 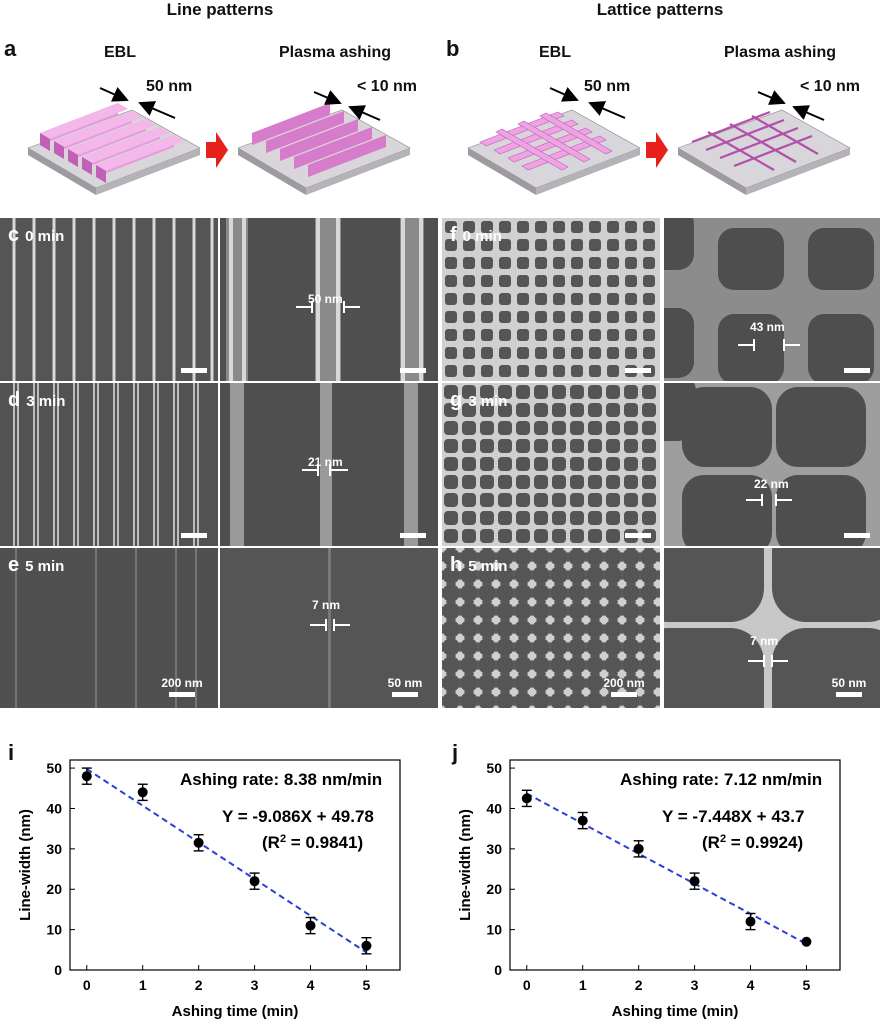 What do you see at coordinates (551, 628) in the screenshot?
I see `sem-h-low-grid` at bounding box center [551, 628].